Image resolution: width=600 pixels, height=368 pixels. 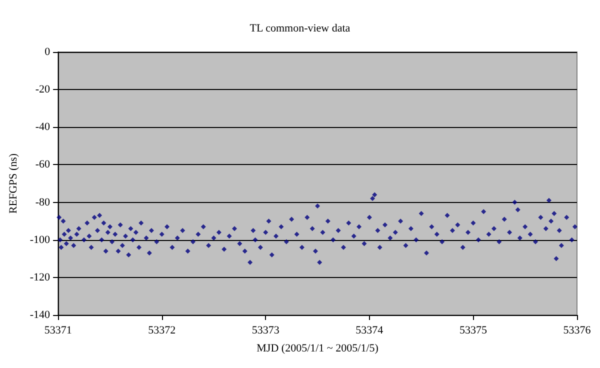 I want to click on y-tick-label: -60, so click(x=43, y=164).